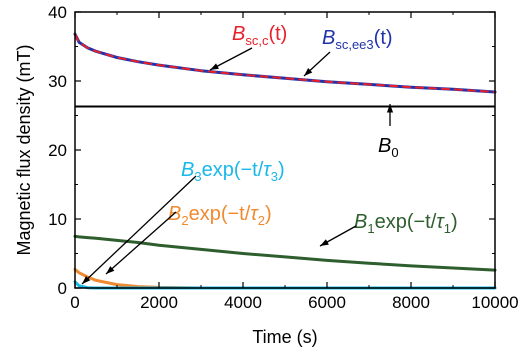  Describe the element at coordinates (57, 150) in the screenshot. I see `y-tick-label: 20` at that location.